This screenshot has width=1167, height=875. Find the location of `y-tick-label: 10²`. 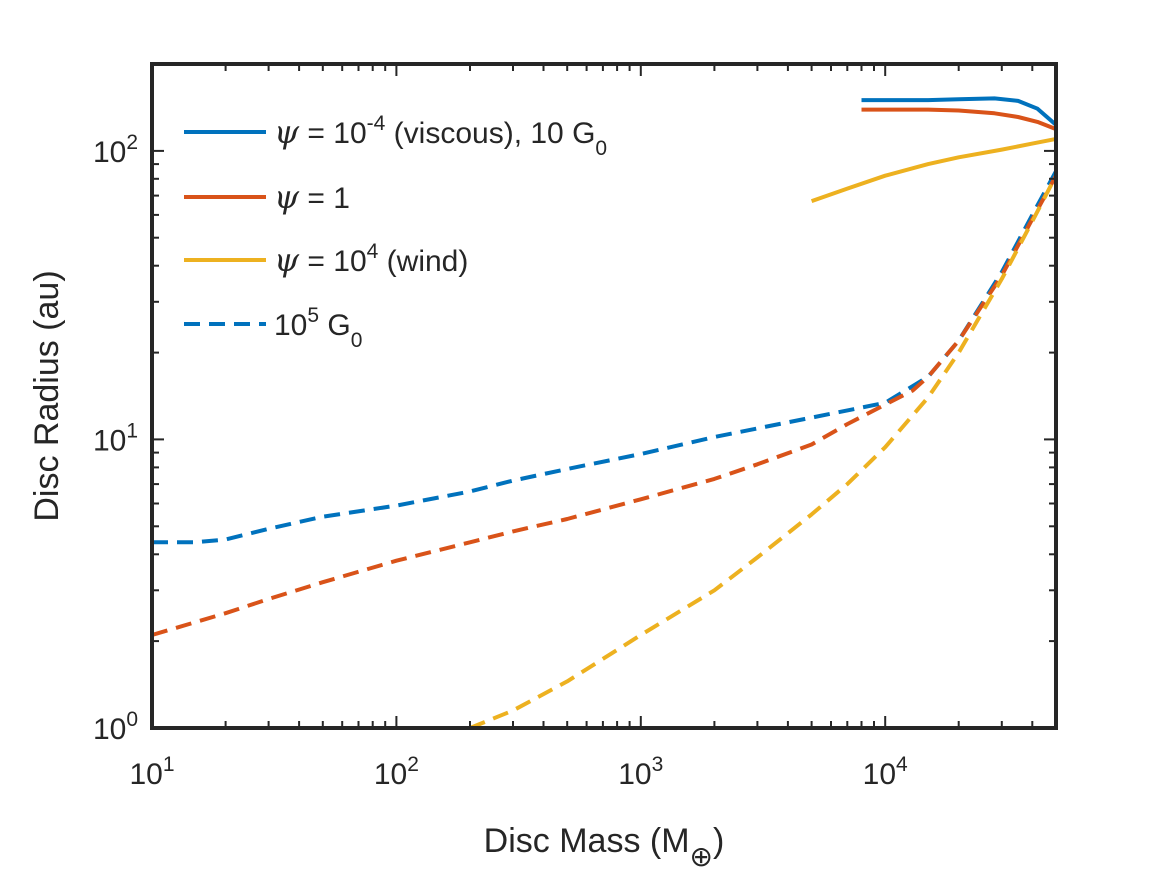

y-tick-label: 10² is located at coordinates (115, 150).